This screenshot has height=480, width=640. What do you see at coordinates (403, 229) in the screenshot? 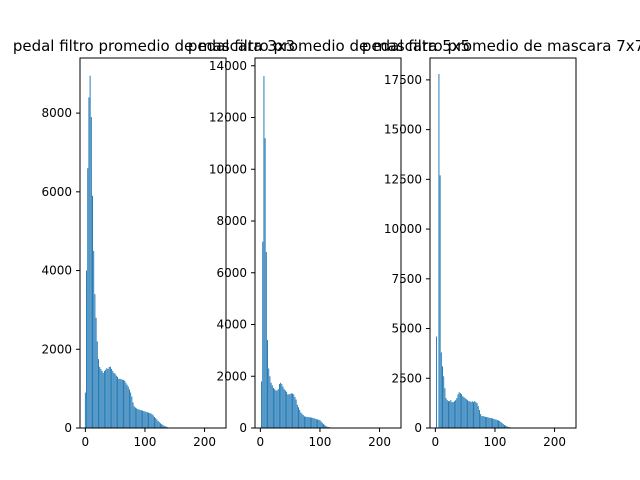
I see `y-tick-label-7x7-10000: 10000` at bounding box center [403, 229].